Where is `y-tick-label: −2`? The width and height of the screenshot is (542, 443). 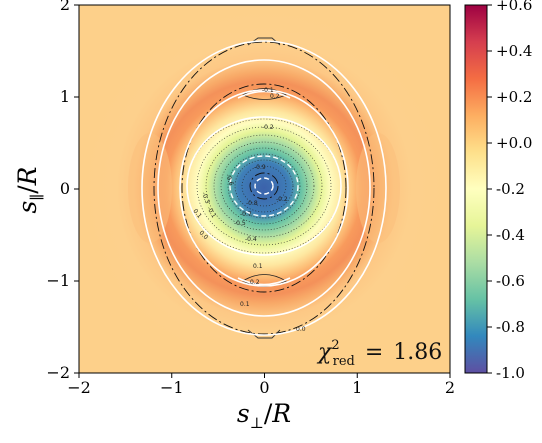 y-tick-label: −2 is located at coordinates (58, 372).